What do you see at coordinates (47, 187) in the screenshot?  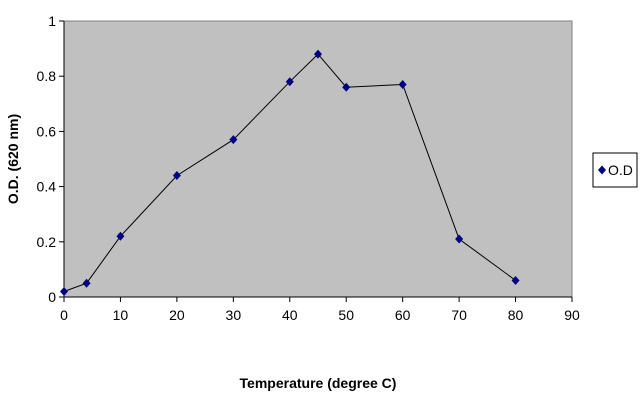 I see `y-tick-label: 0.4` at bounding box center [47, 187].